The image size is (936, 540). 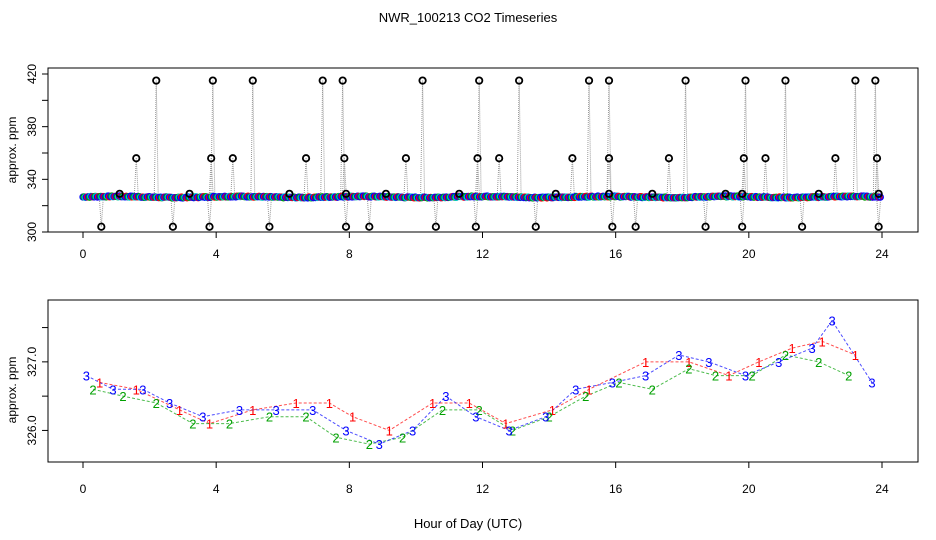 What do you see at coordinates (616, 254) in the screenshot?
I see `top-x-tick-label: 16` at bounding box center [616, 254].